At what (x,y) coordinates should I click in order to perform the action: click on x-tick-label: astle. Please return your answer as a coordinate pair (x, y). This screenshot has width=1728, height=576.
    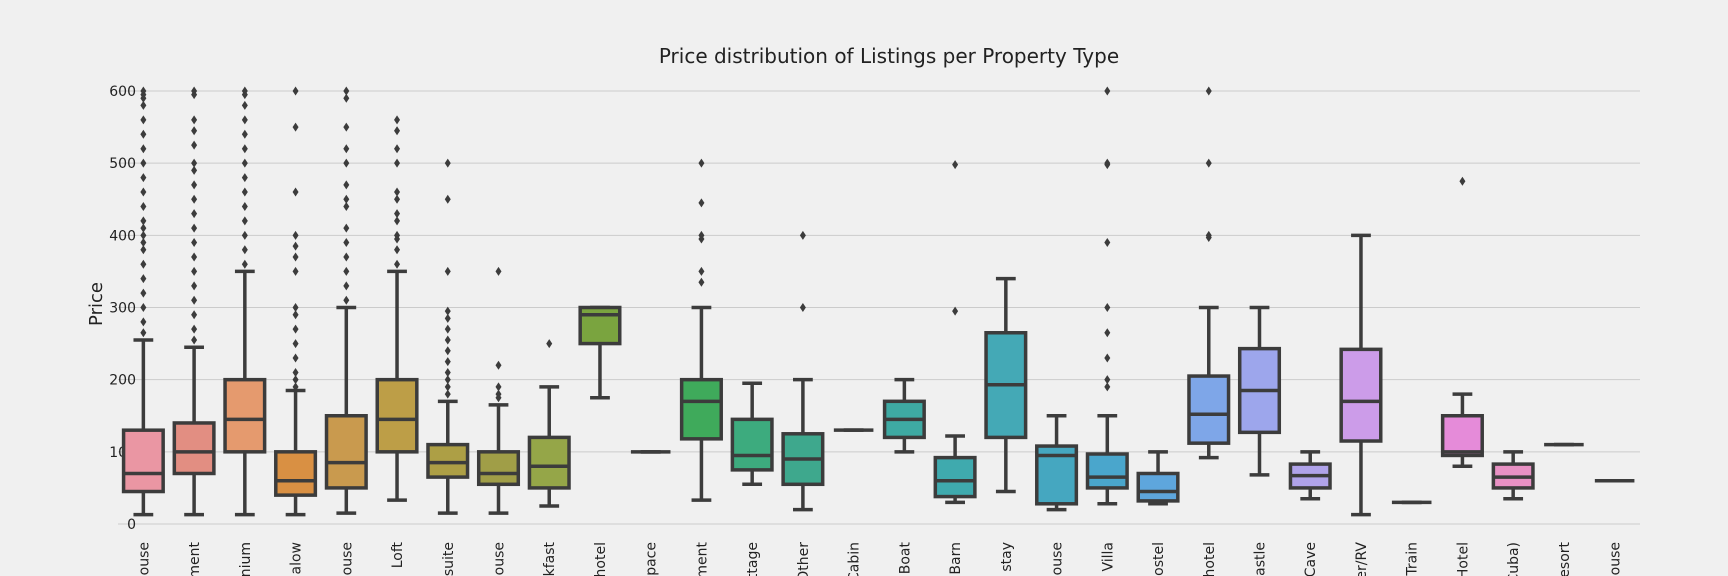
    Looking at the image, I should click on (1261, 559).